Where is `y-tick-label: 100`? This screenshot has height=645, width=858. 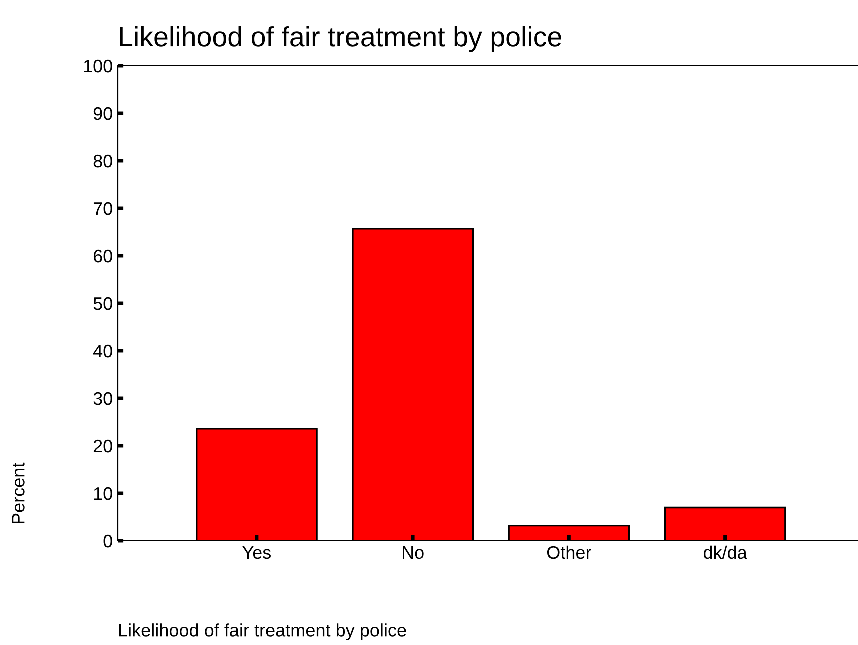
y-tick-label: 100 is located at coordinates (98, 66).